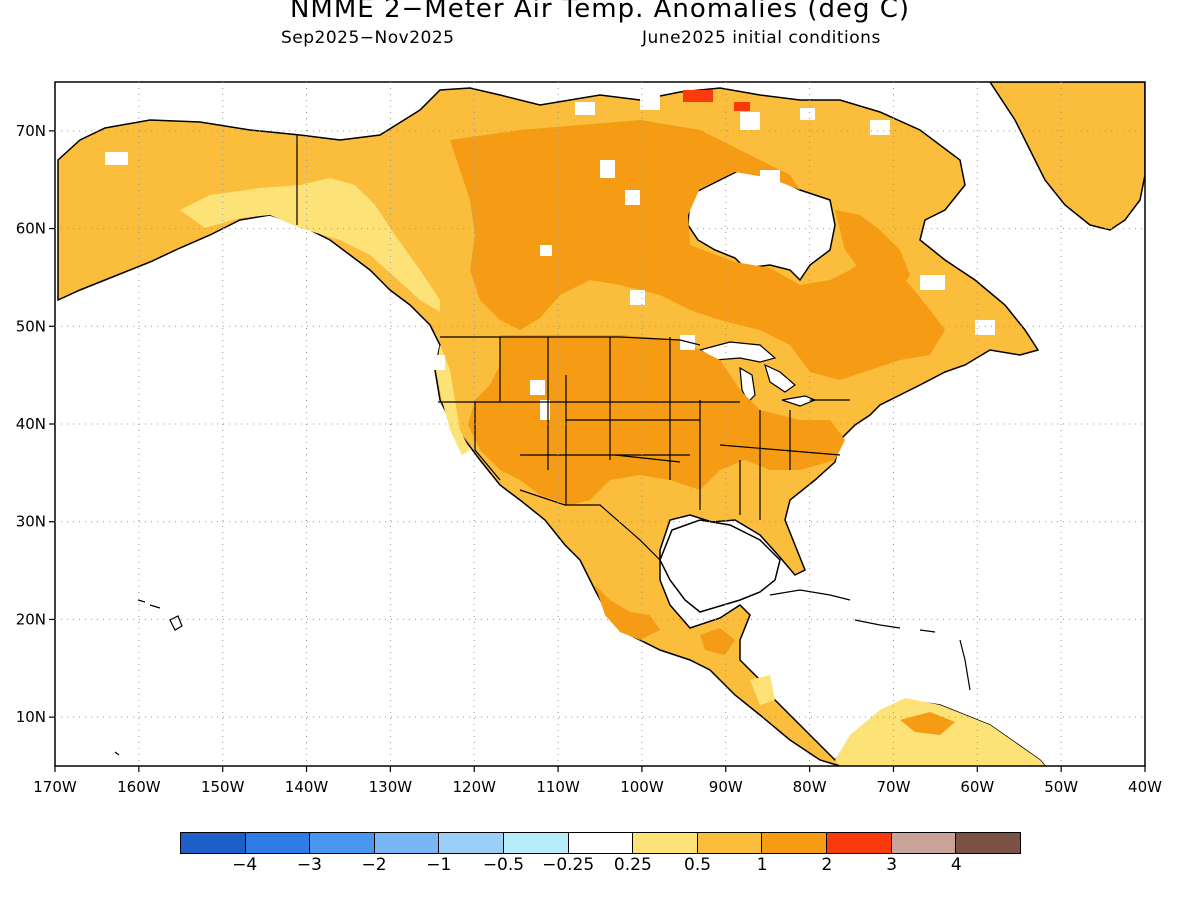 This screenshot has width=1200, height=900. I want to click on legend-label: 2, so click(827, 865).